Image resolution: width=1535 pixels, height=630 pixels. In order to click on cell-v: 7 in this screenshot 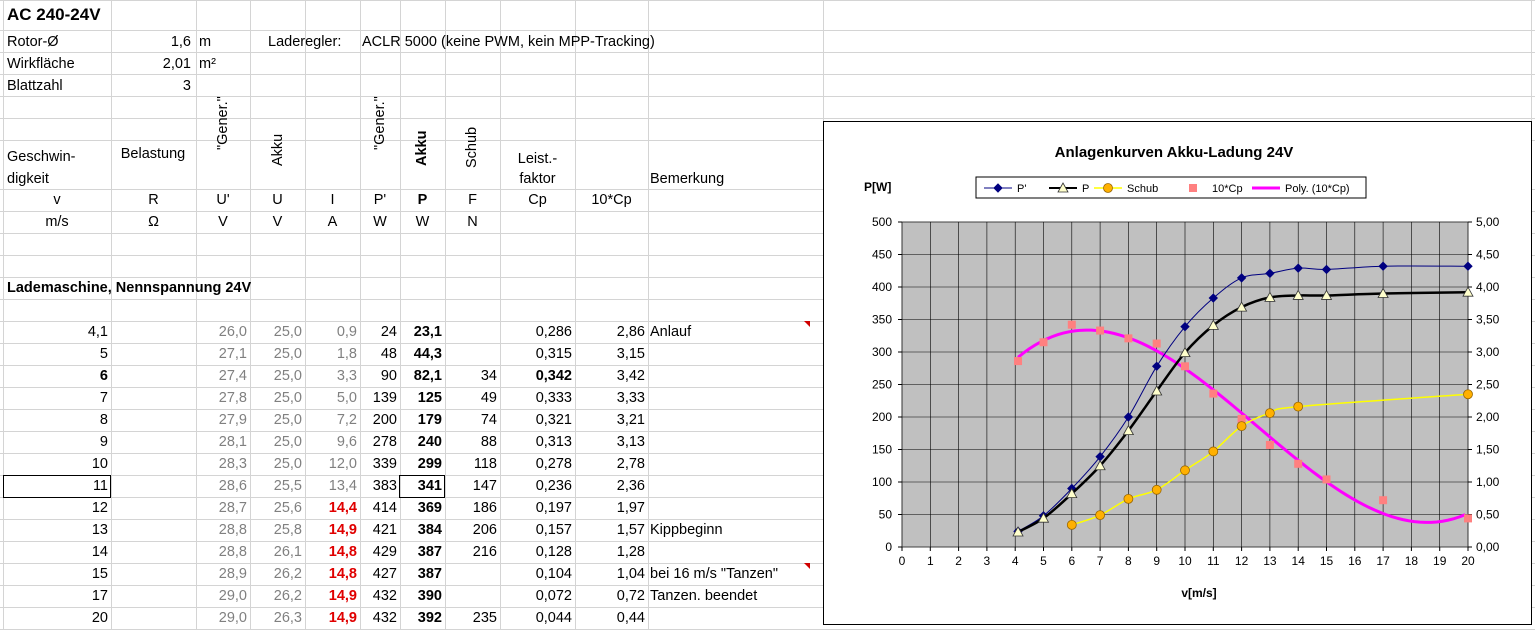, I will do `click(103, 398)`.